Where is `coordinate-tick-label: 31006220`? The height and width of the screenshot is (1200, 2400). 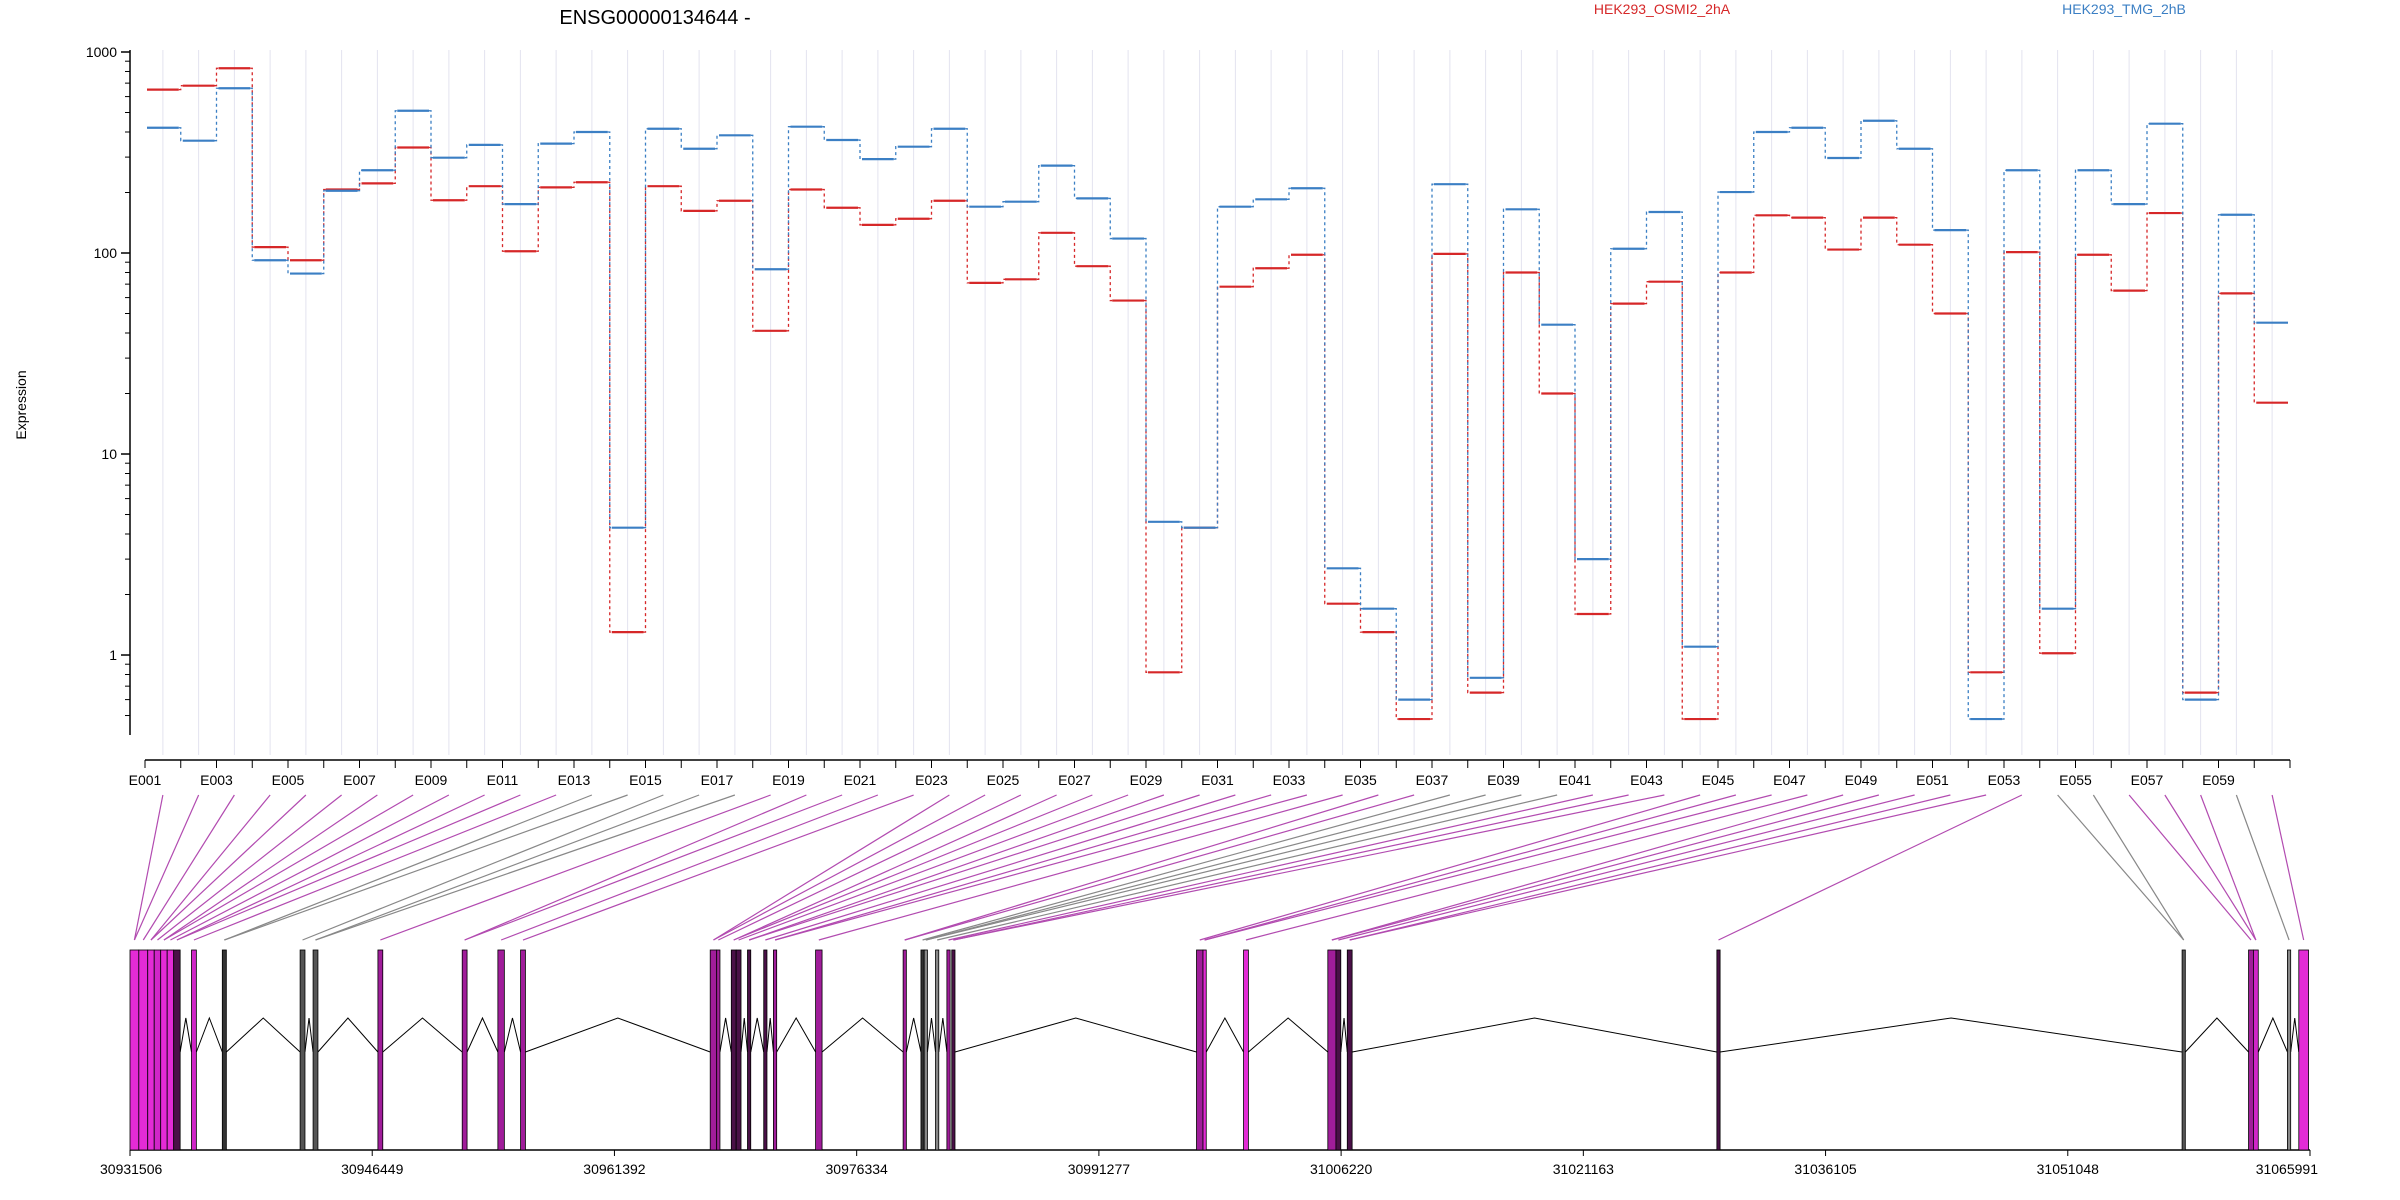
coordinate-tick-label: 31006220 is located at coordinates (1341, 1169).